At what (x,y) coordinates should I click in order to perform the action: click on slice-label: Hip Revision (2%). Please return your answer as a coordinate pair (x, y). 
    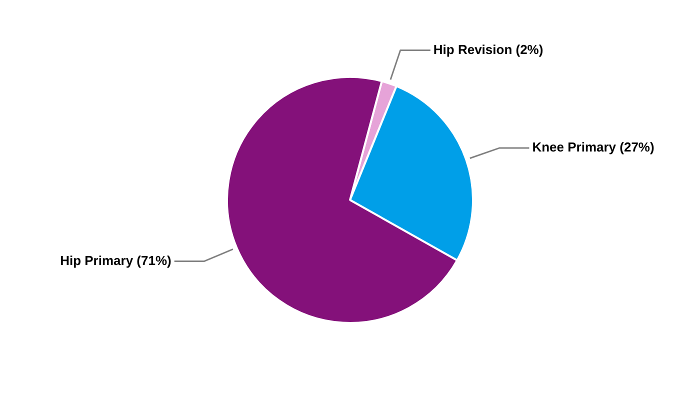
    Looking at the image, I should click on (488, 49).